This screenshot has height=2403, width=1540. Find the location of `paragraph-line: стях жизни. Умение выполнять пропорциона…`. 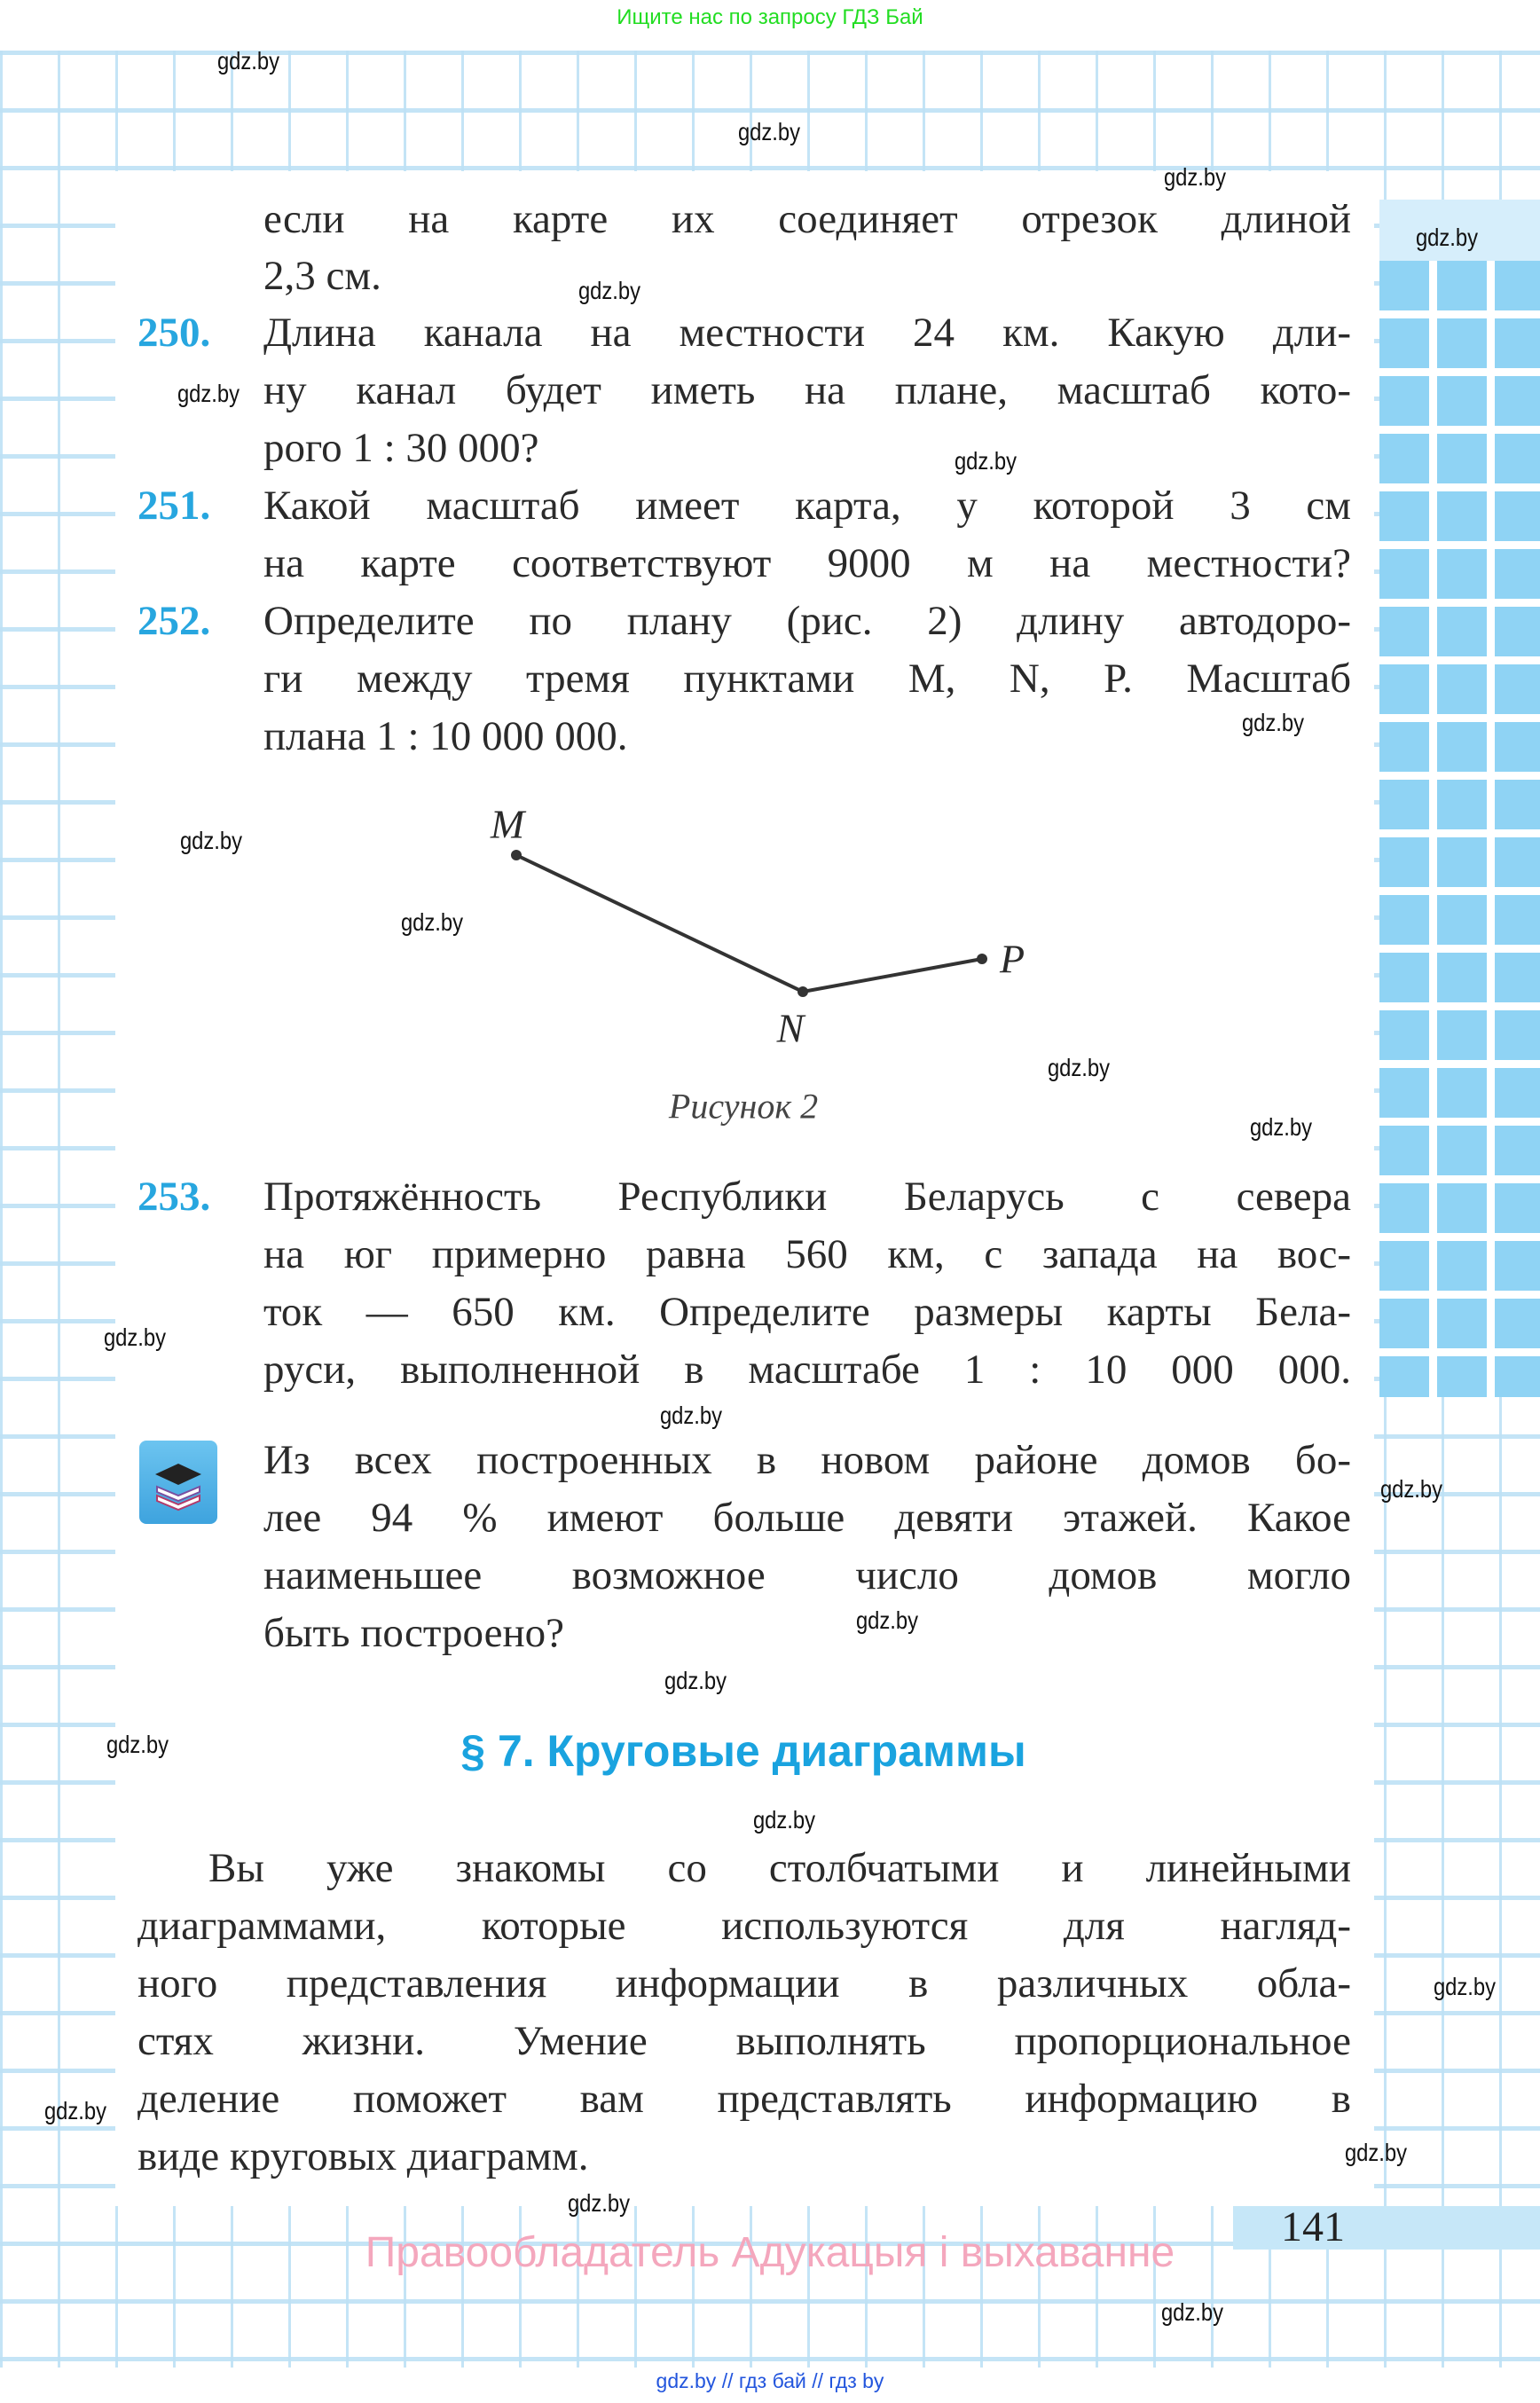

paragraph-line: стях жизни. Умение выполнять пропорциона… is located at coordinates (744, 2041).